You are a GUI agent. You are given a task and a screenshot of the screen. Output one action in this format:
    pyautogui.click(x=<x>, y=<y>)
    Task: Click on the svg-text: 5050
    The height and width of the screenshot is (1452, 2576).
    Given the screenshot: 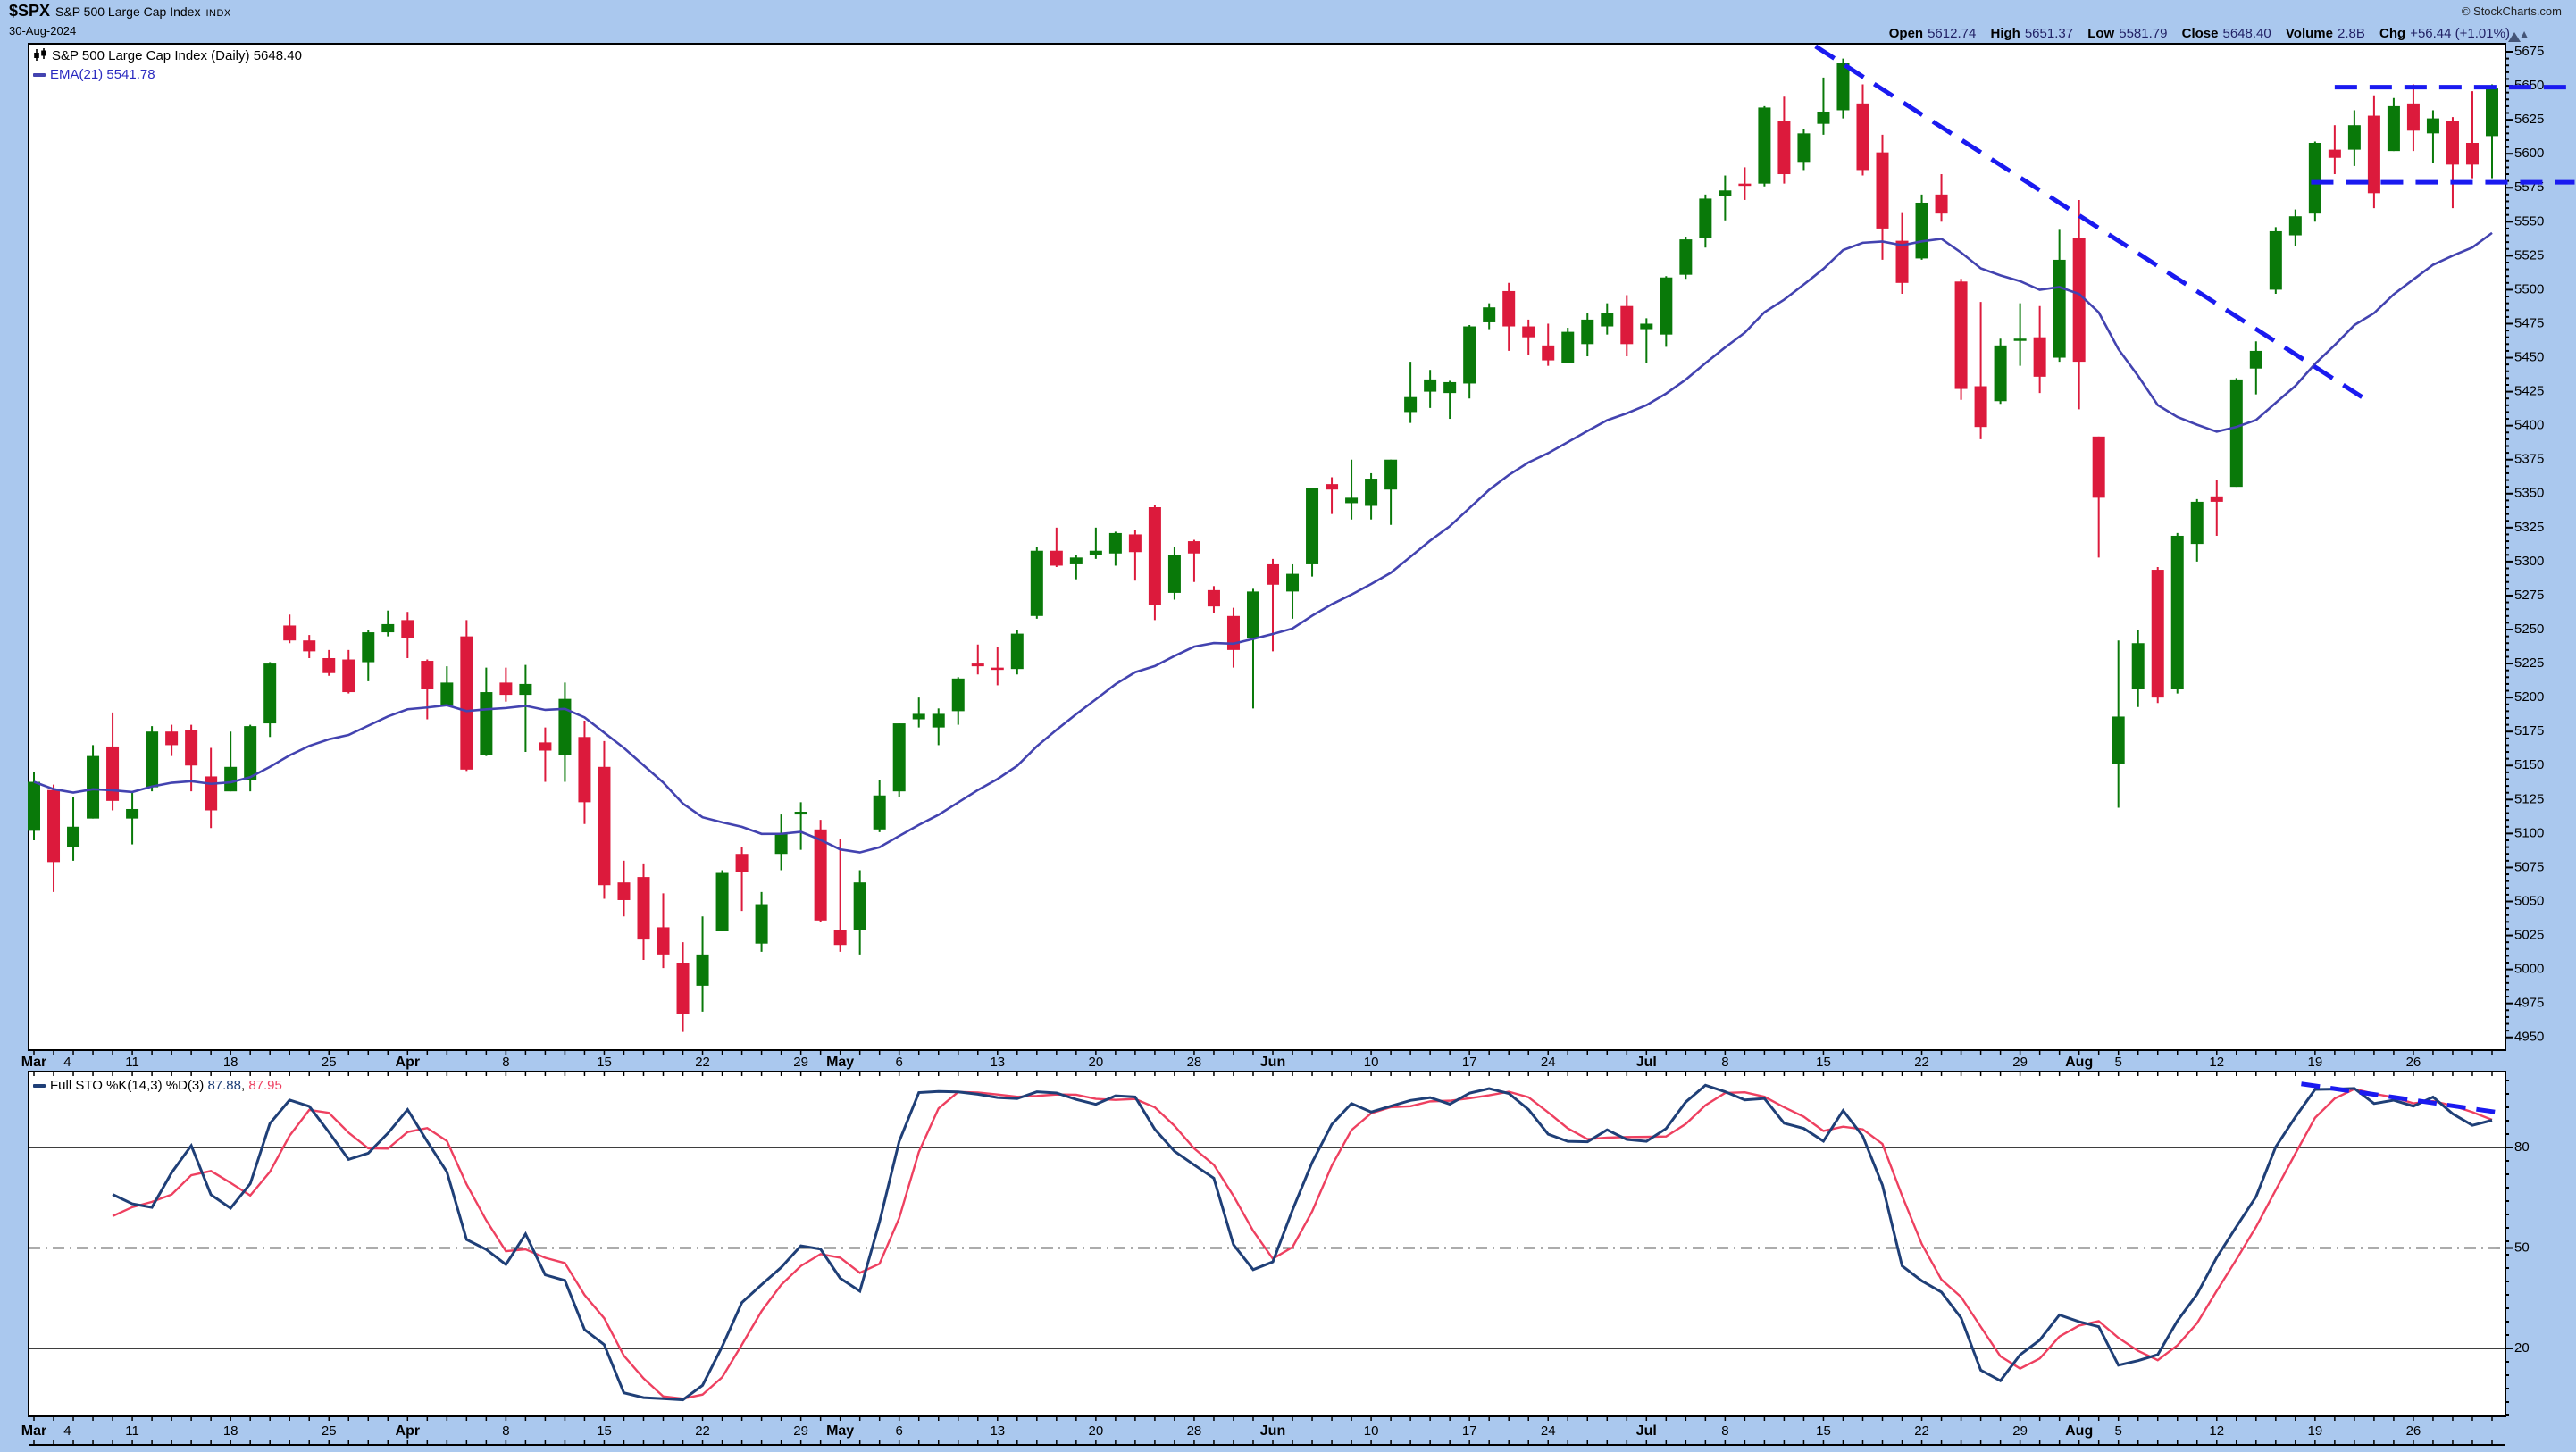 What is the action you would take?
    pyautogui.click(x=2529, y=900)
    